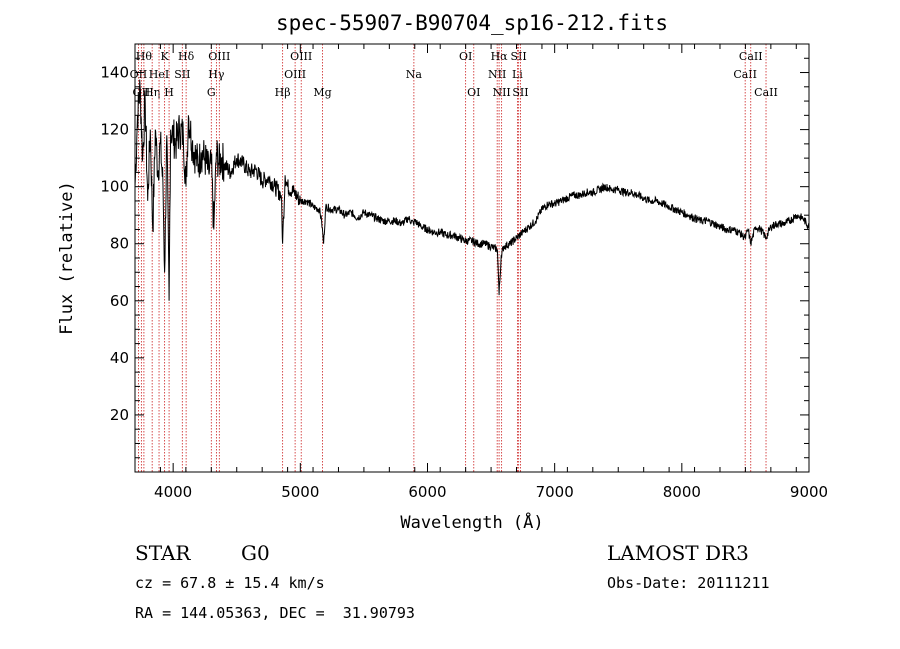  What do you see at coordinates (678, 553) in the screenshot?
I see `survey-name: LAMOST DR3` at bounding box center [678, 553].